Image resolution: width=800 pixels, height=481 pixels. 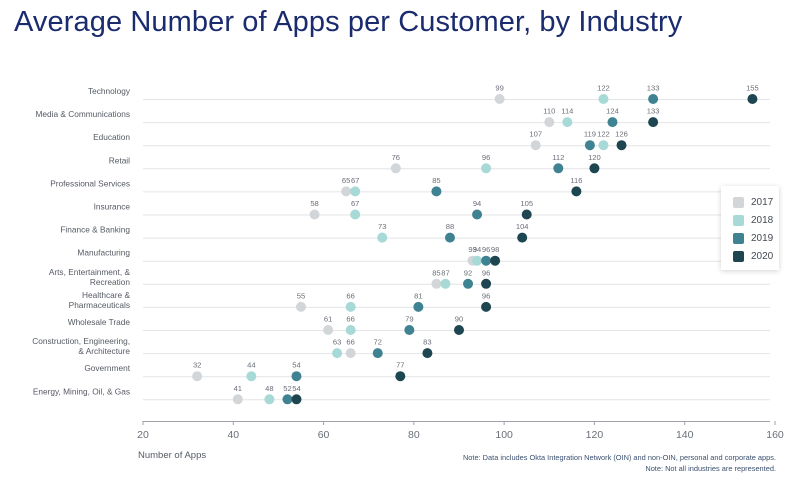 I want to click on value-label: 124, so click(x=612, y=111).